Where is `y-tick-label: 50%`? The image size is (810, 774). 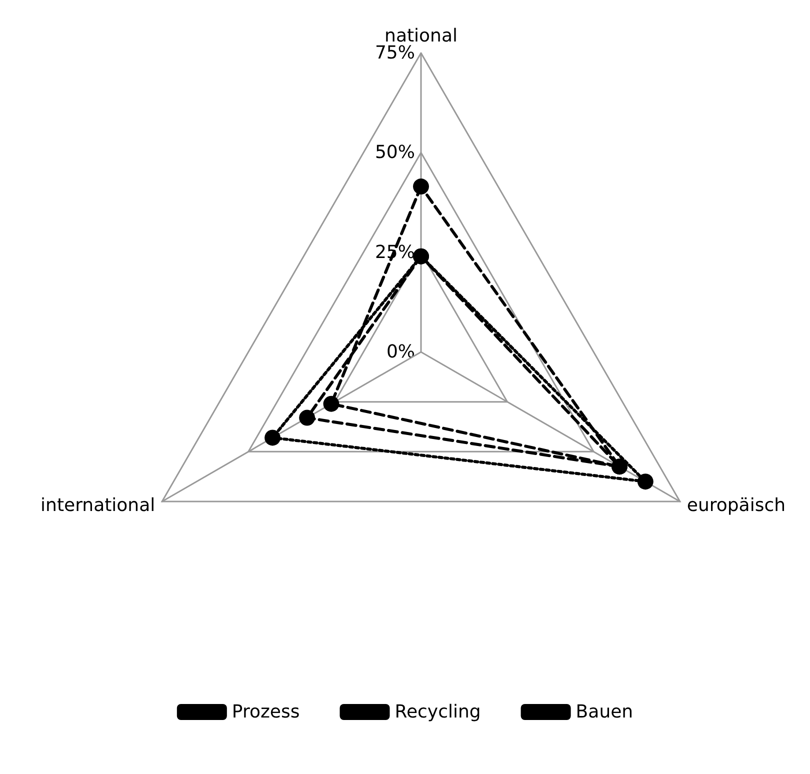
y-tick-label: 50% is located at coordinates (394, 153).